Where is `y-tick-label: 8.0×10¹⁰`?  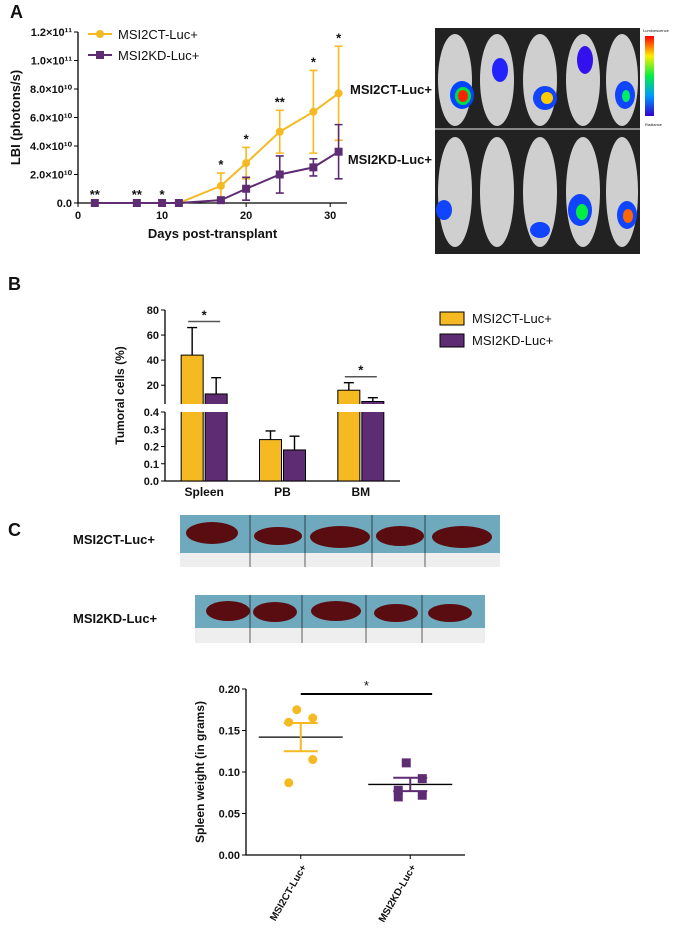 y-tick-label: 8.0×10¹⁰ is located at coordinates (51, 90).